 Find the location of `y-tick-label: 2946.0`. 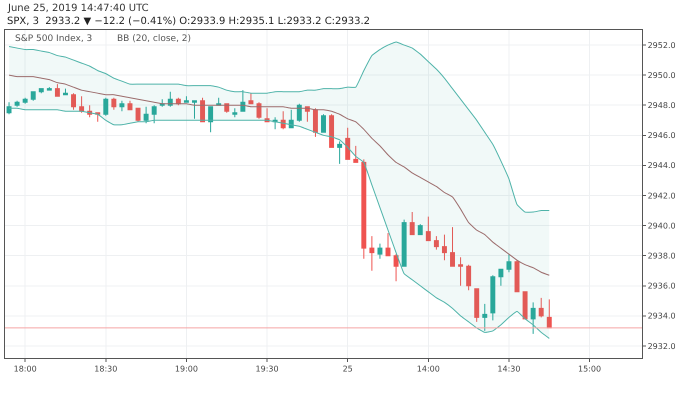

y-tick-label: 2946.0 is located at coordinates (662, 135).